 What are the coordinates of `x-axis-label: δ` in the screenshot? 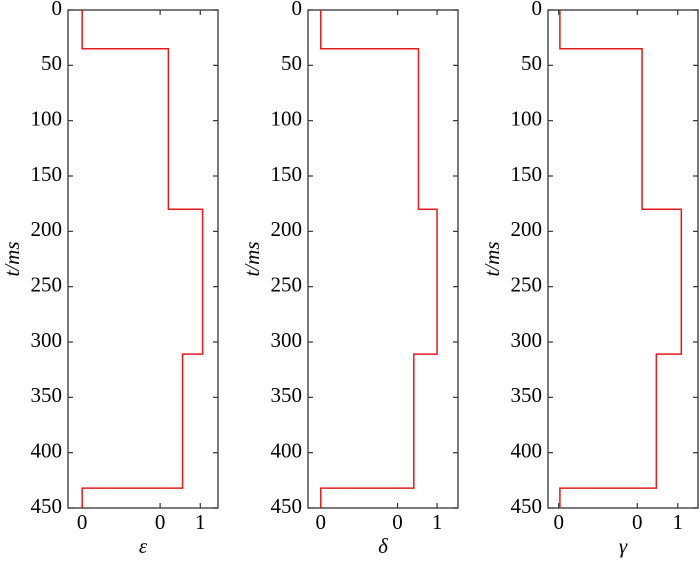 It's located at (383, 546).